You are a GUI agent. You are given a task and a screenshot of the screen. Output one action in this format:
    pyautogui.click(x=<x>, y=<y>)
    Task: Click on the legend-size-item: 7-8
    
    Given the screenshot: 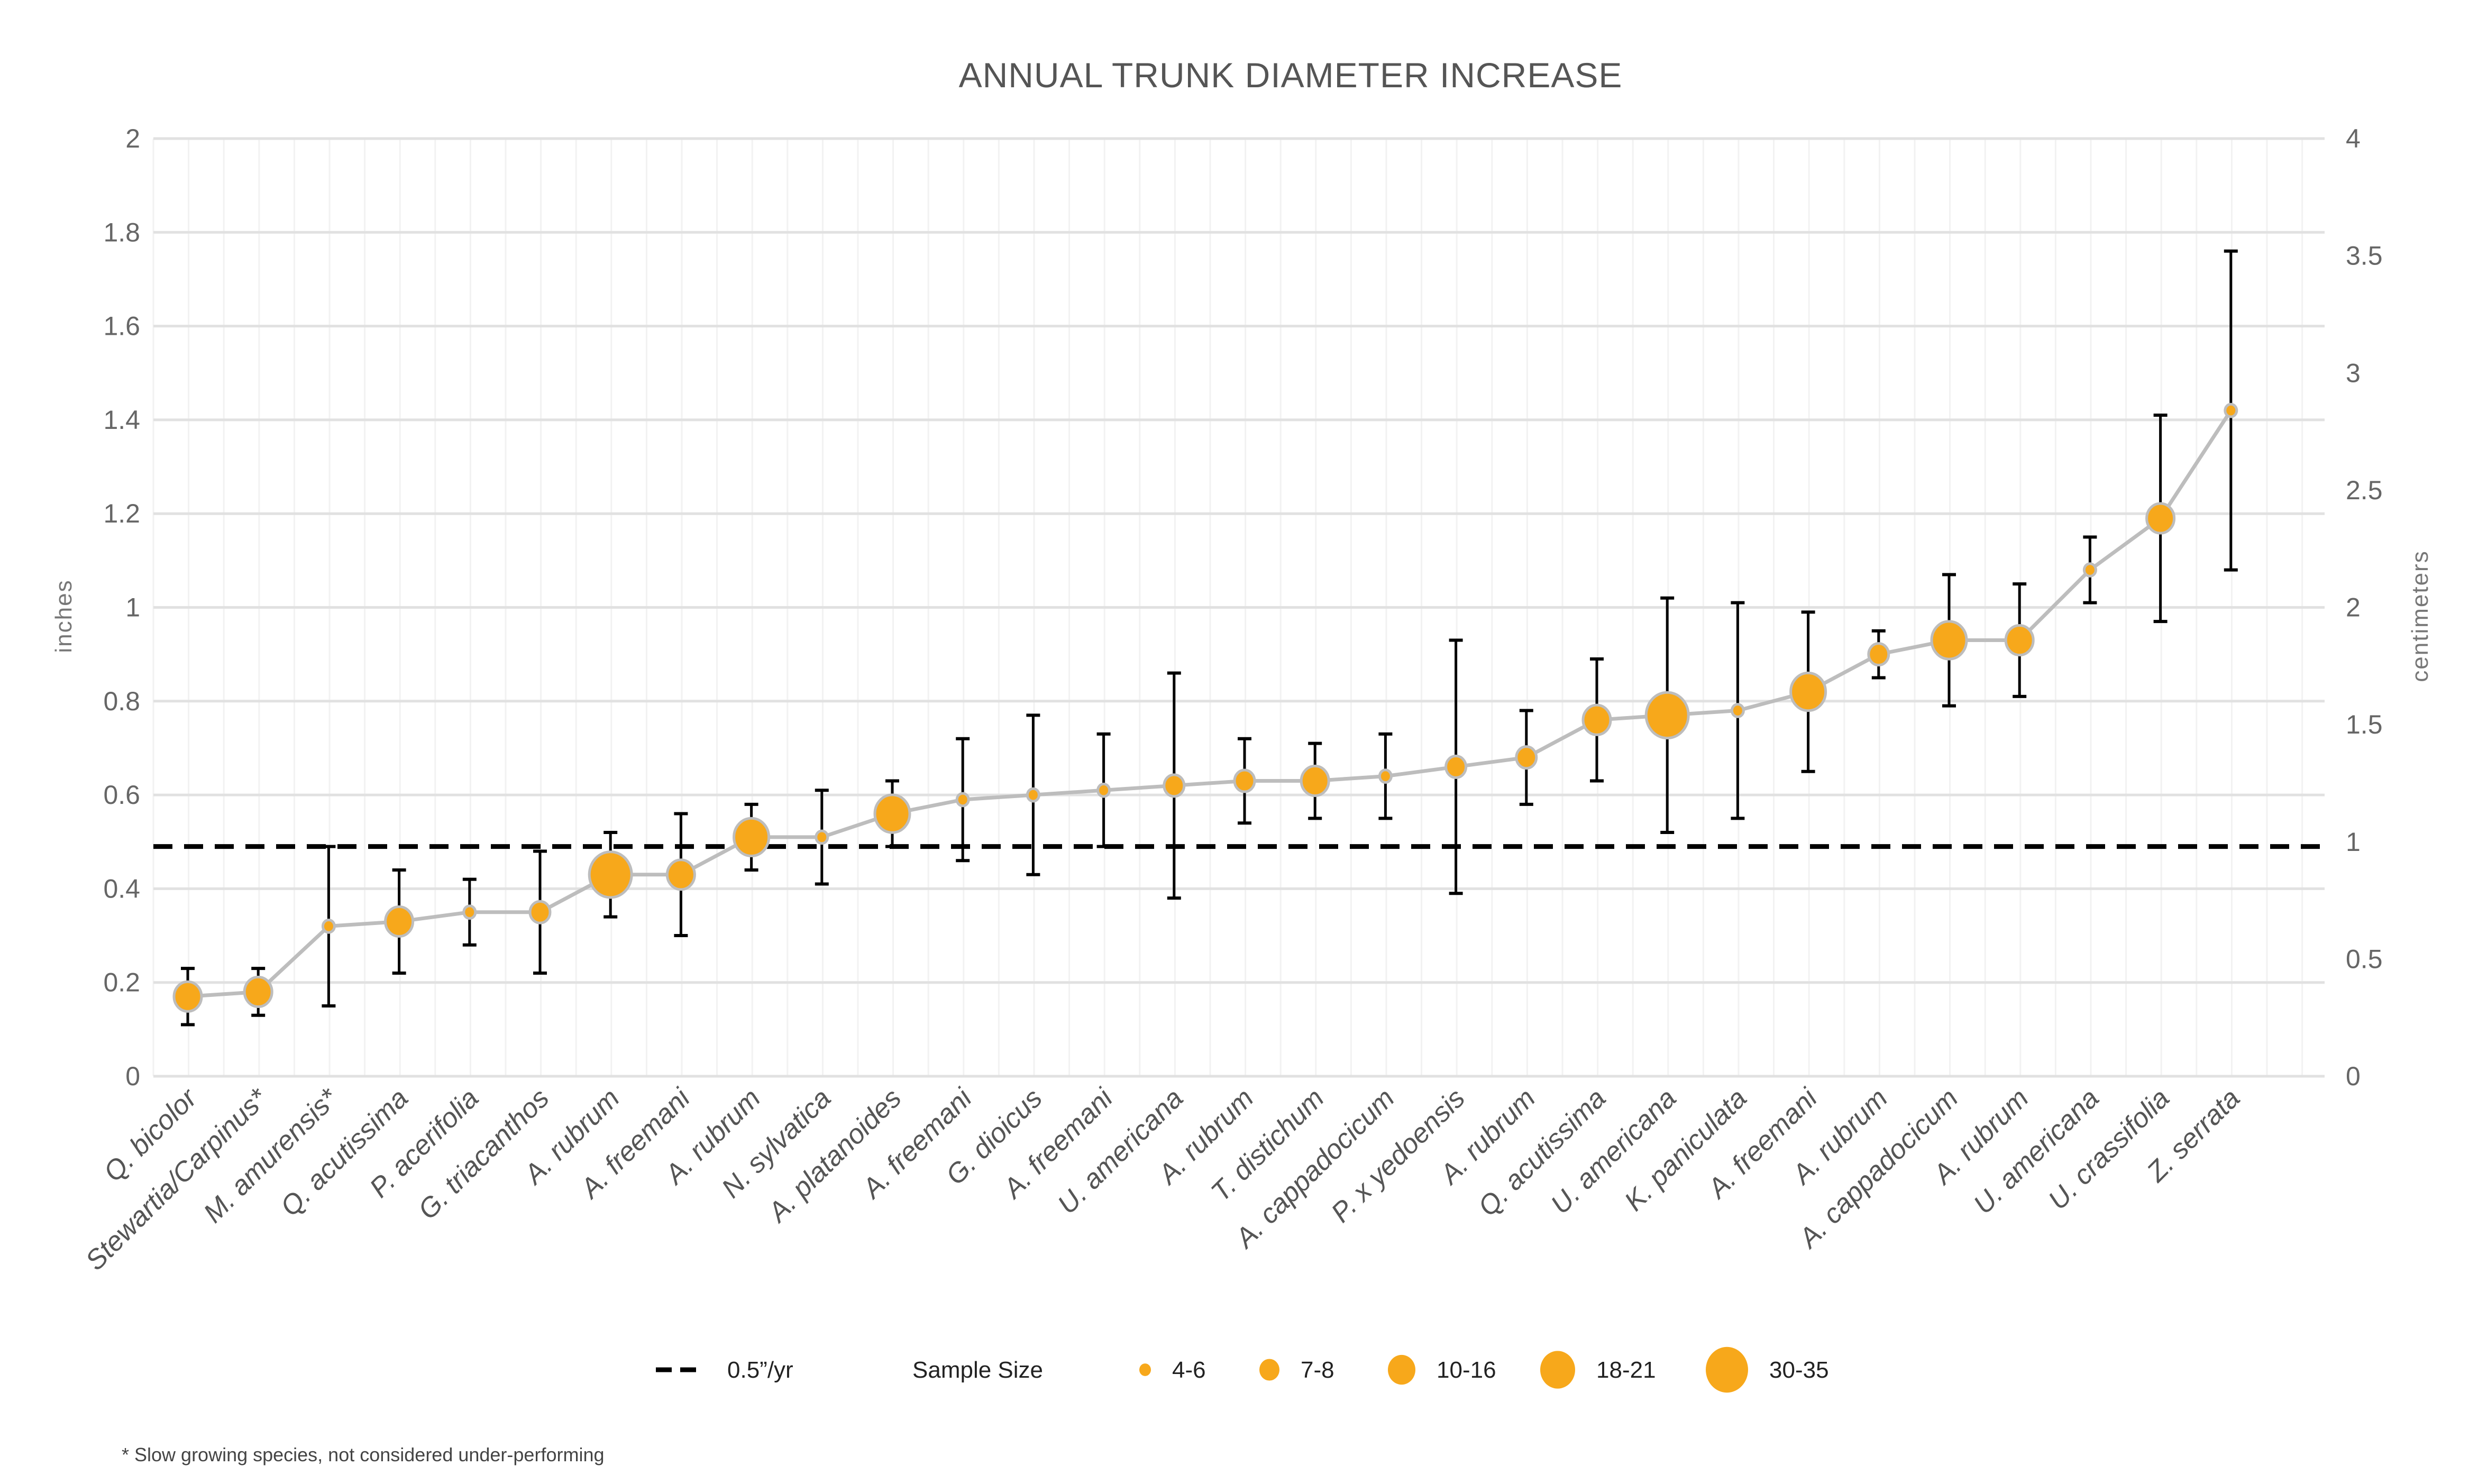 What is the action you would take?
    pyautogui.click(x=1297, y=1370)
    